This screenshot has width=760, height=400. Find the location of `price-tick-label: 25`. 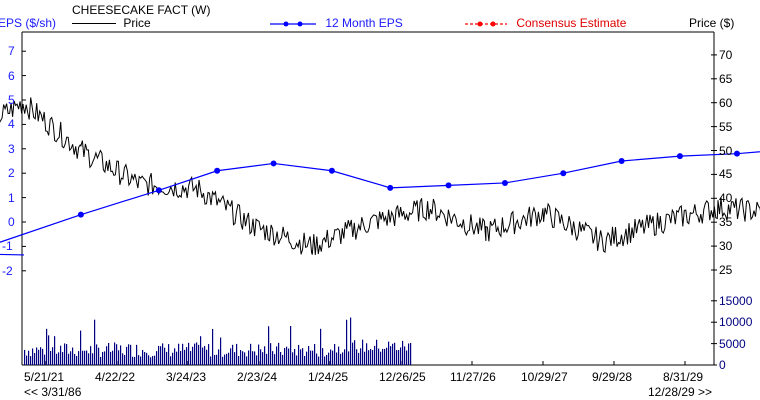

price-tick-label: 25 is located at coordinates (726, 270).